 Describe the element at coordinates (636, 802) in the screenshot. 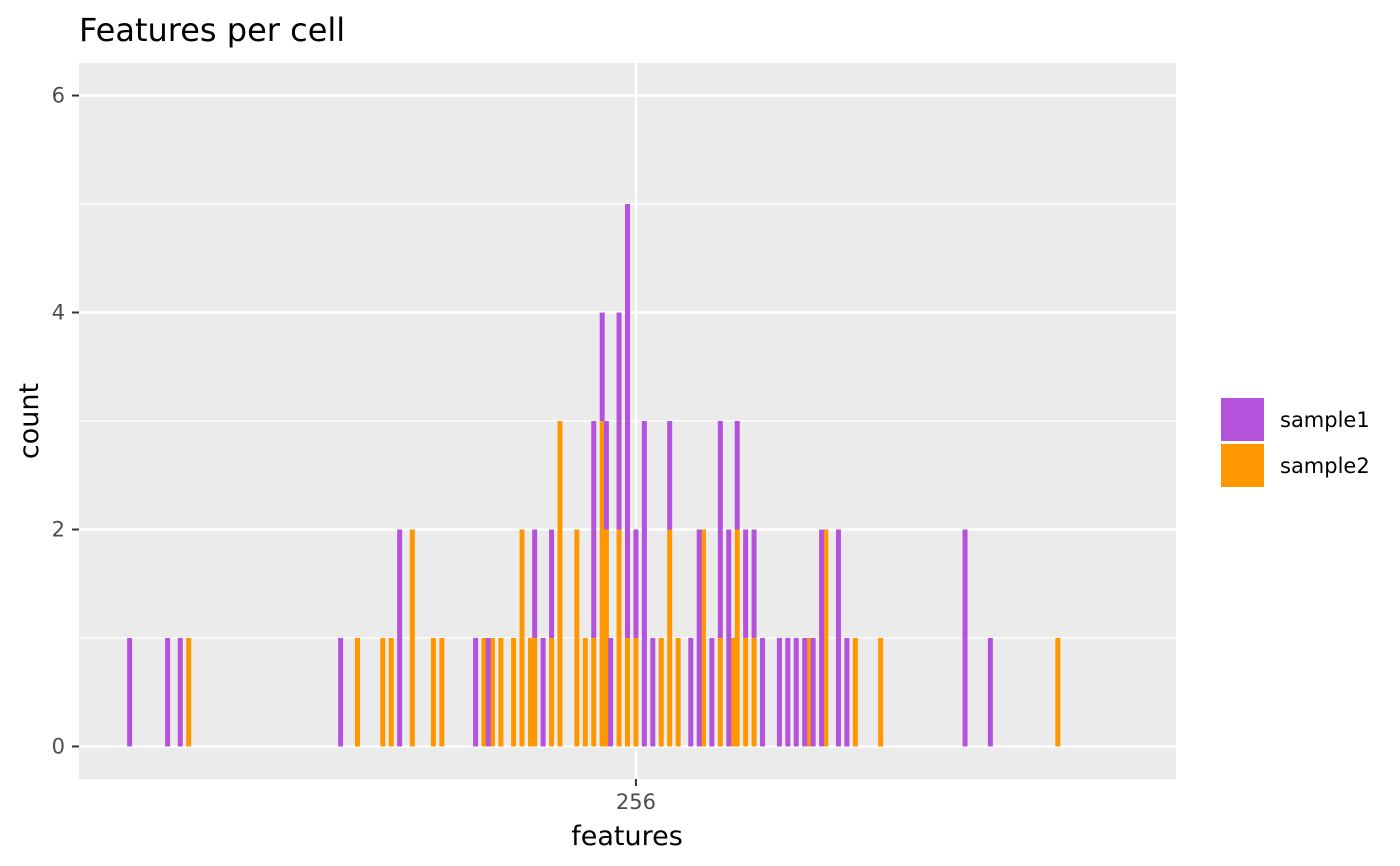

I see `x-tick-label: 256` at that location.